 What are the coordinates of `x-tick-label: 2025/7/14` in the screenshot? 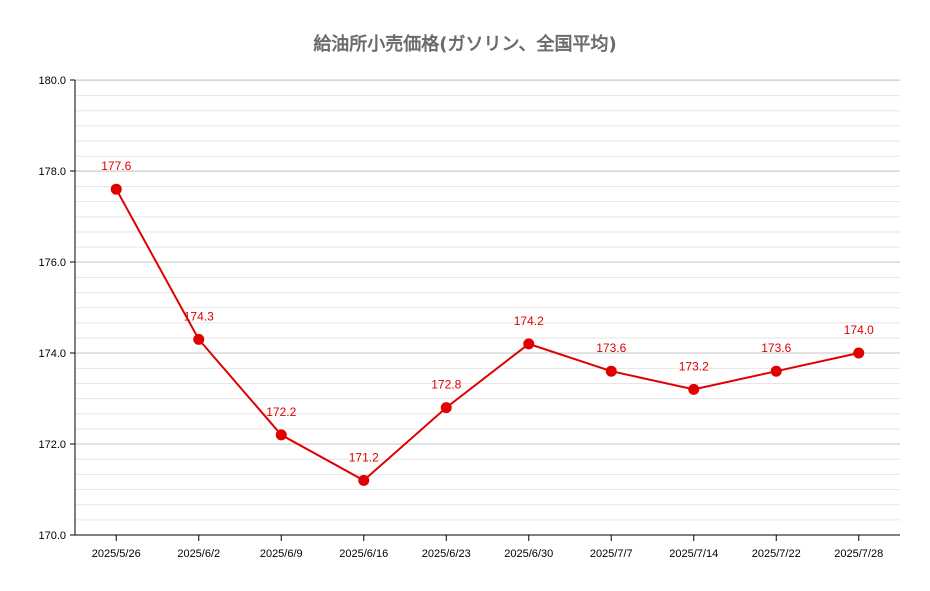 It's located at (693, 554).